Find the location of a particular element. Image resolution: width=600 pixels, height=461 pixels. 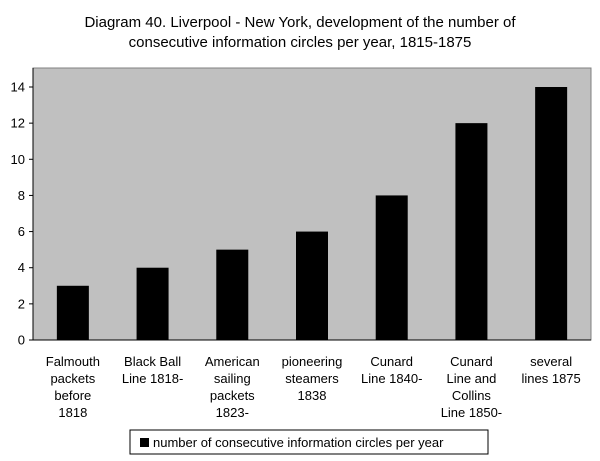

x-category-label-line: Line 1818- is located at coordinates (152, 378).